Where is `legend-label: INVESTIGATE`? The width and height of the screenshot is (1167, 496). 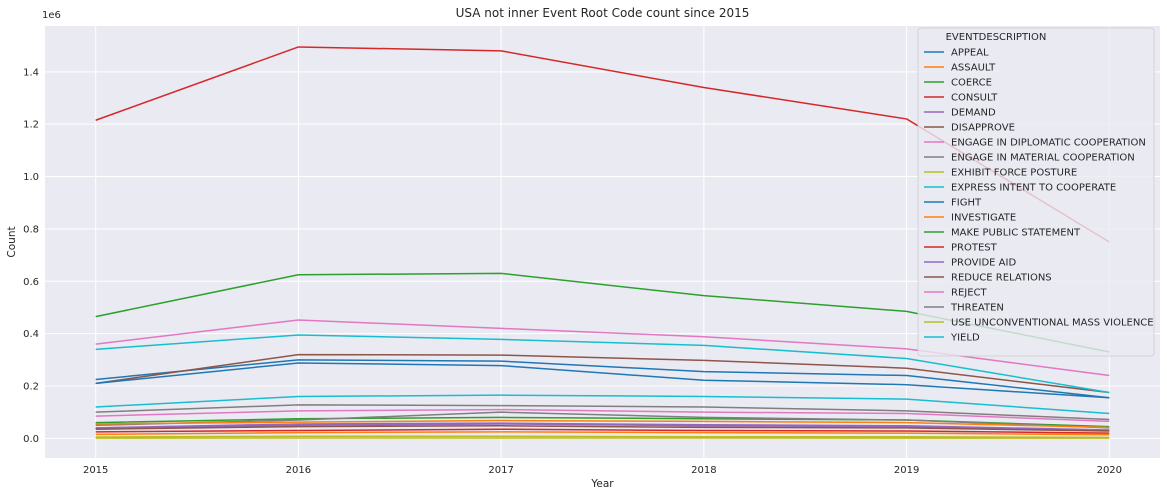 legend-label: INVESTIGATE is located at coordinates (983, 218).